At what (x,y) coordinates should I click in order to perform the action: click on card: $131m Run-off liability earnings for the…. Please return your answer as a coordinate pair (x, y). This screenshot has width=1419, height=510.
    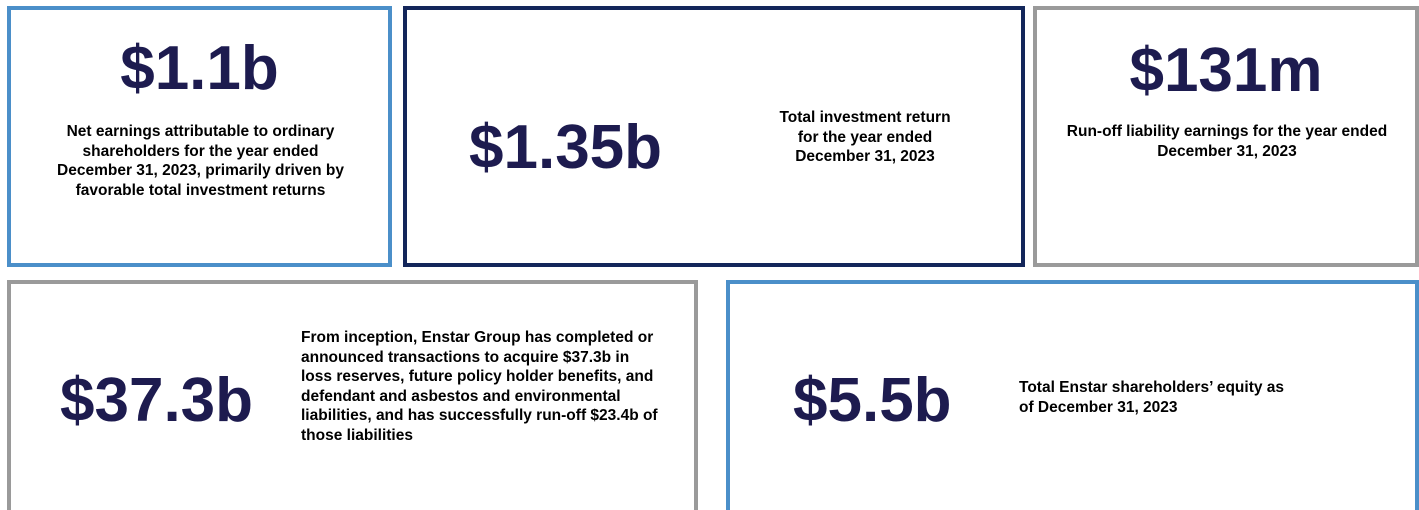
    Looking at the image, I should click on (1226, 136).